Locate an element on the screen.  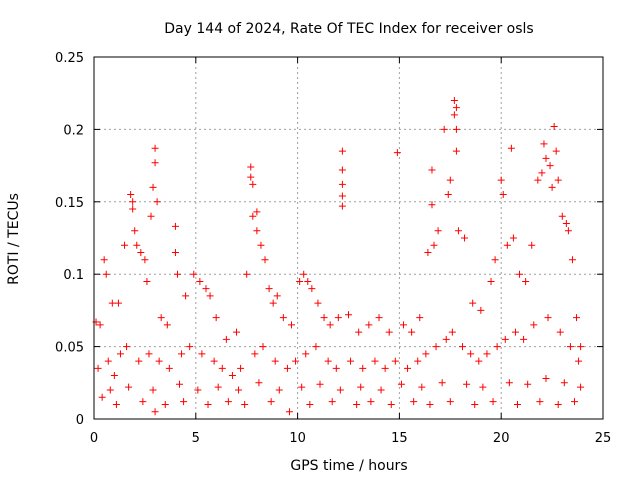
x-tick-labels: 0 5 10 15 20 25 is located at coordinates (350, 438).